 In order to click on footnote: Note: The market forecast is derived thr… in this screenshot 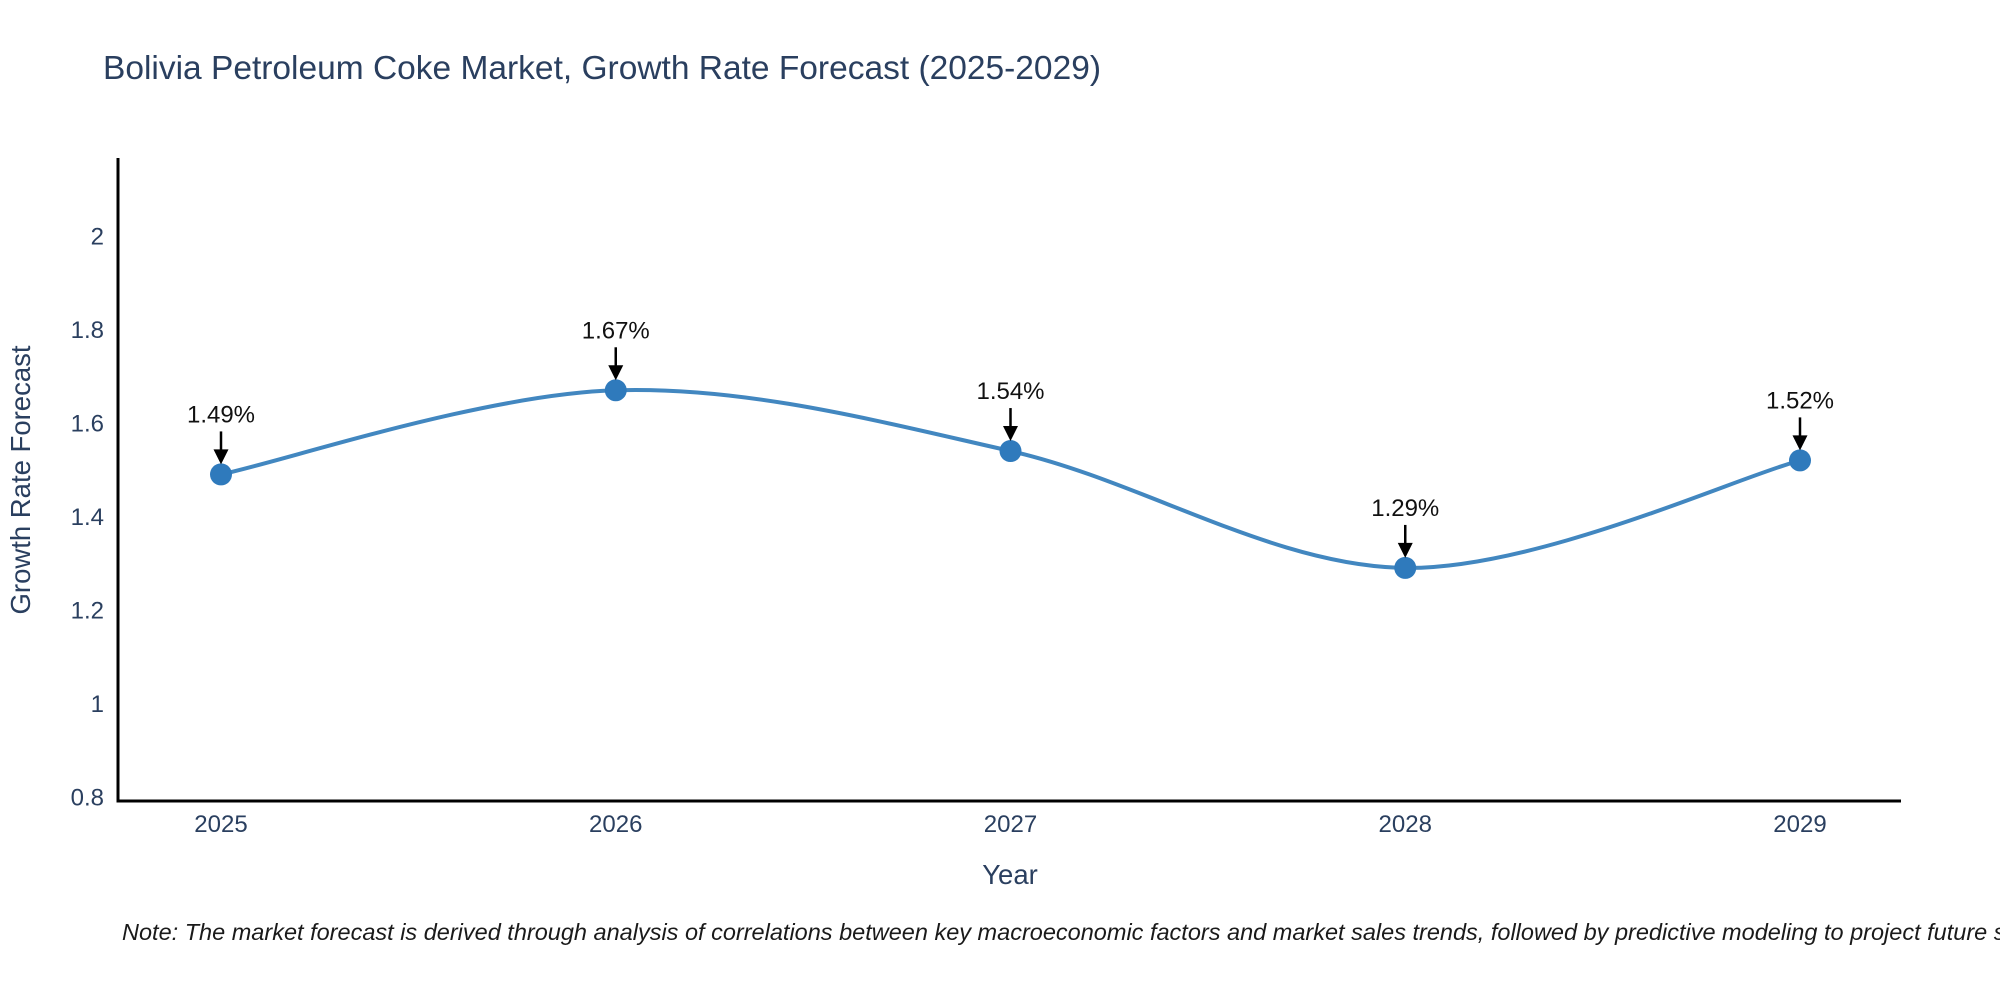, I will do `click(1061, 932)`.